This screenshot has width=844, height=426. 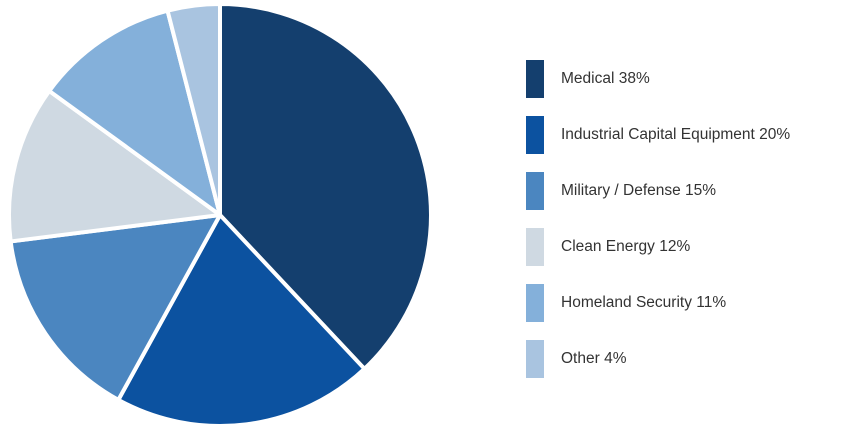 What do you see at coordinates (115, 307) in the screenshot?
I see `pie-slice-military-defense` at bounding box center [115, 307].